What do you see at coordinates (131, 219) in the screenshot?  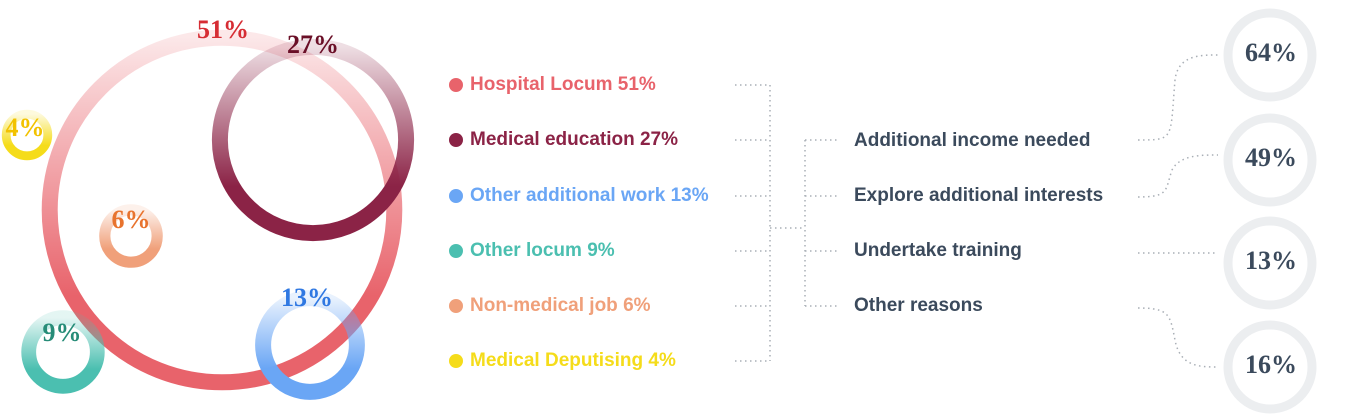 I see `ring-label: 6%` at bounding box center [131, 219].